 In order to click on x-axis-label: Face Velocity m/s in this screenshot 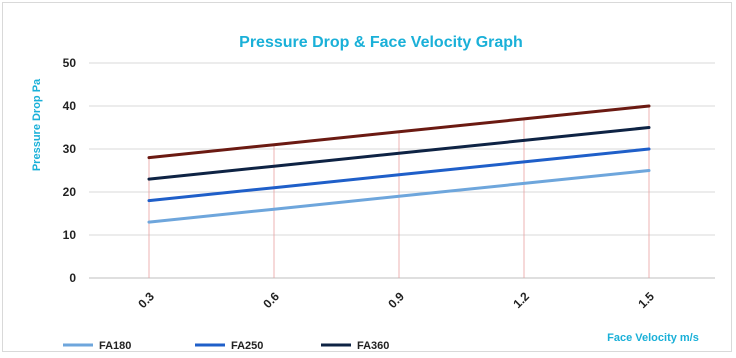, I will do `click(653, 338)`.